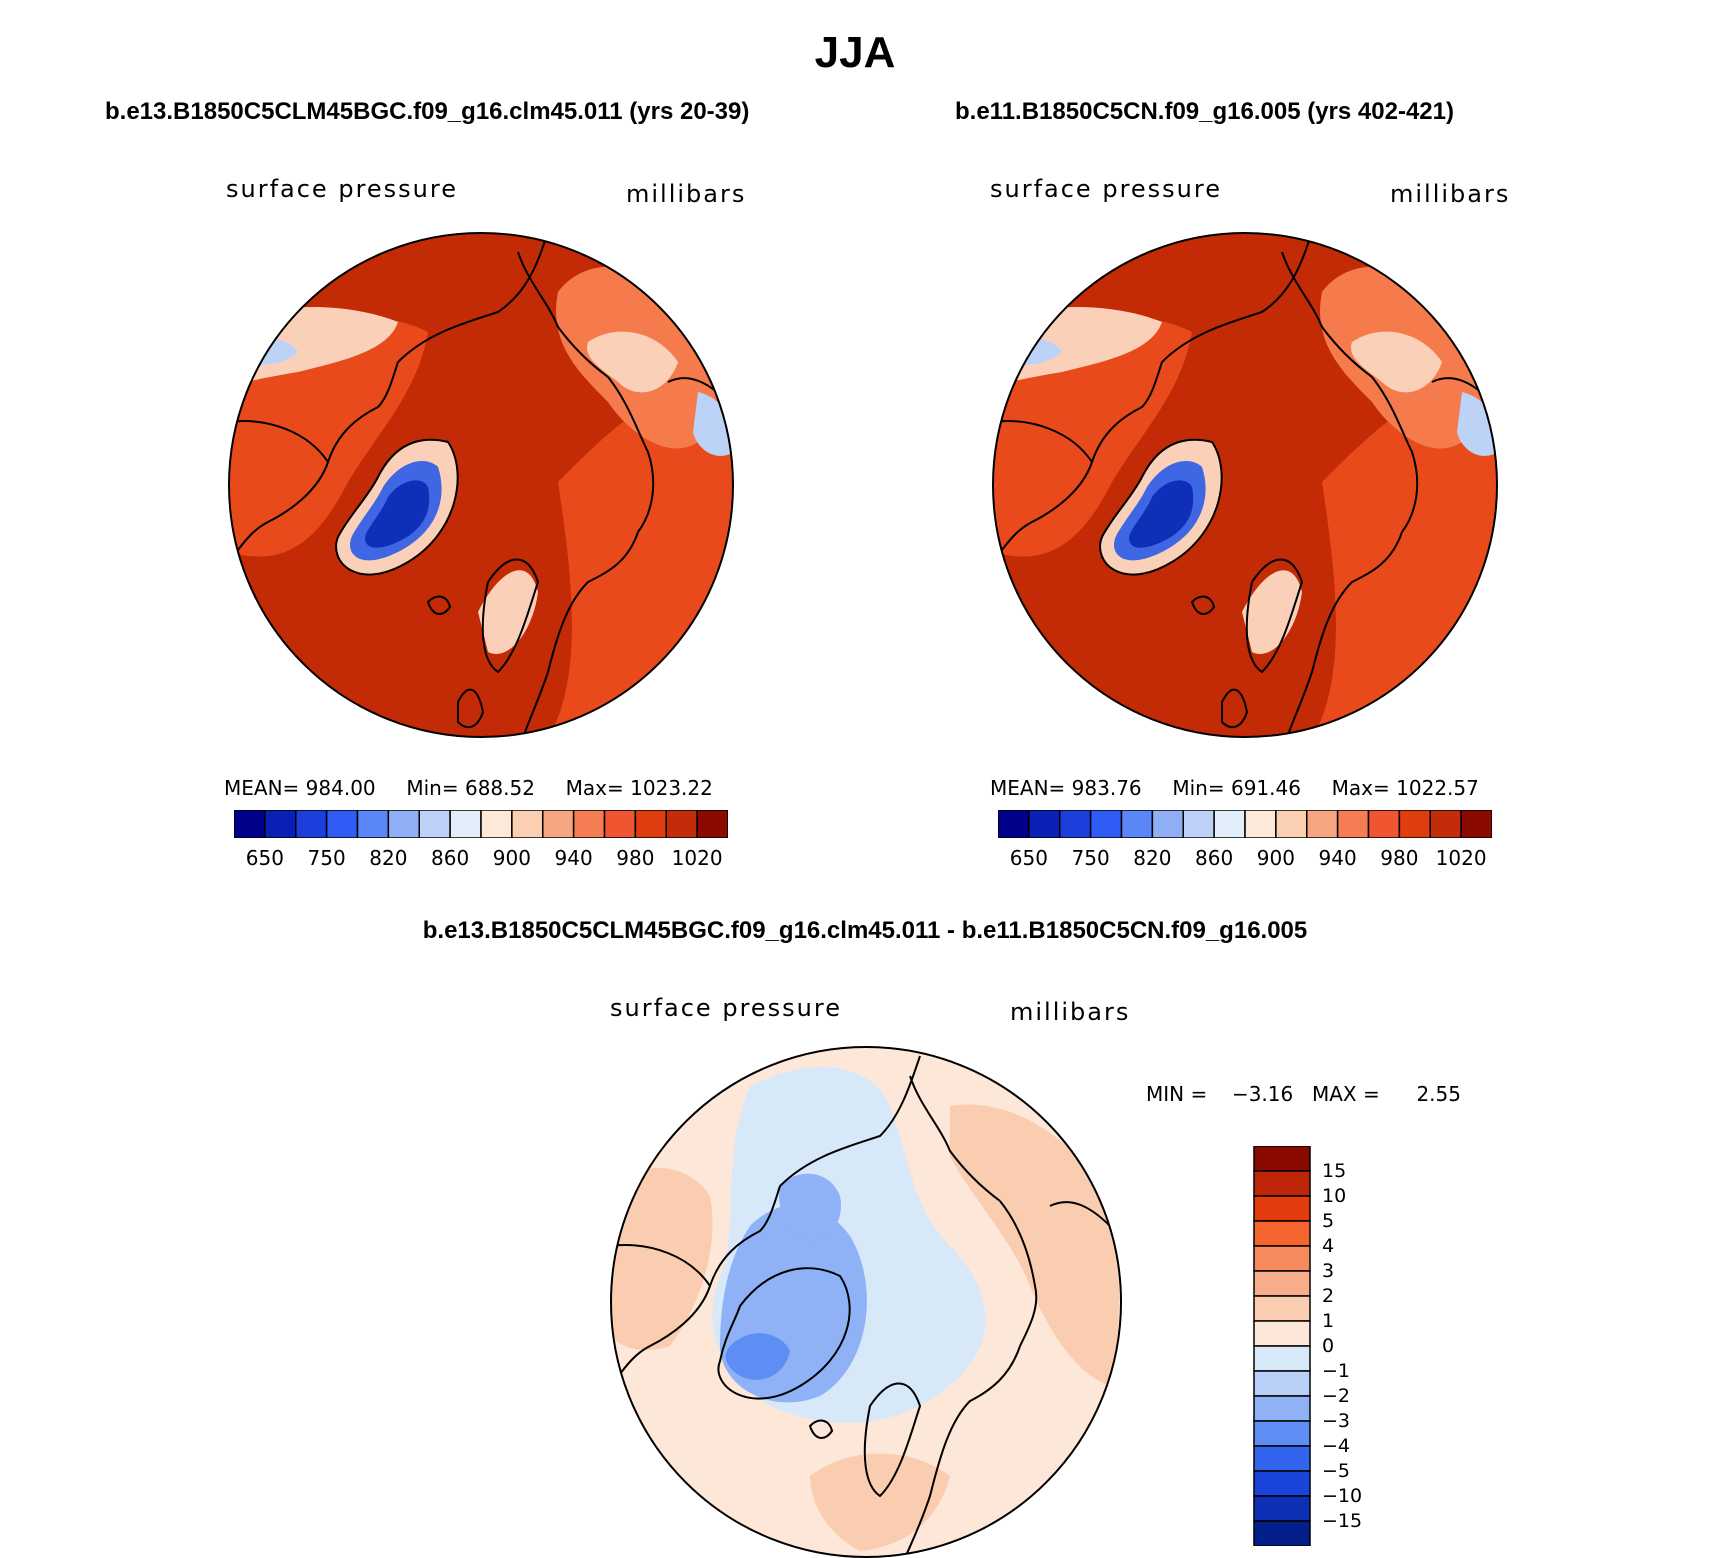 The image size is (1710, 1558). I want to click on panel-2-max-label: Max=, so click(1360, 788).